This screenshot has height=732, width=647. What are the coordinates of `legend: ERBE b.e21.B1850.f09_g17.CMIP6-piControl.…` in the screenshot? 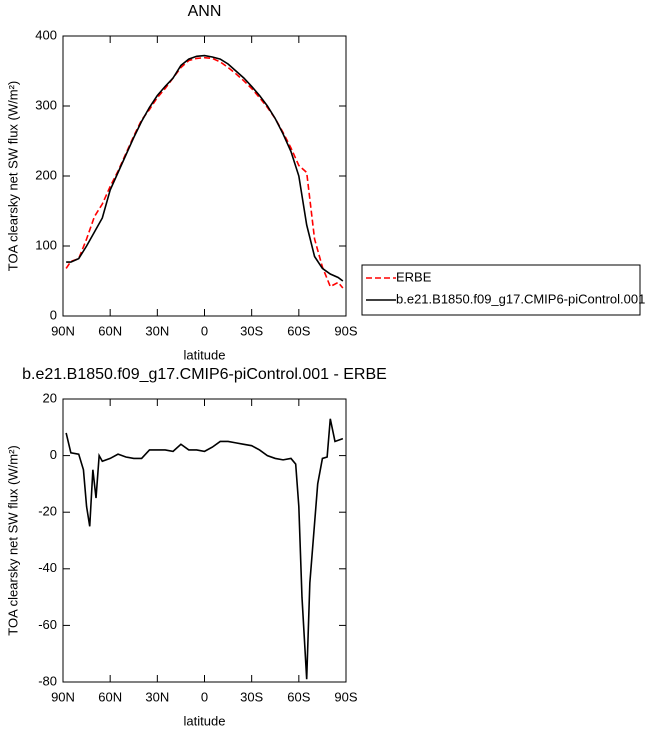 It's located at (503, 290).